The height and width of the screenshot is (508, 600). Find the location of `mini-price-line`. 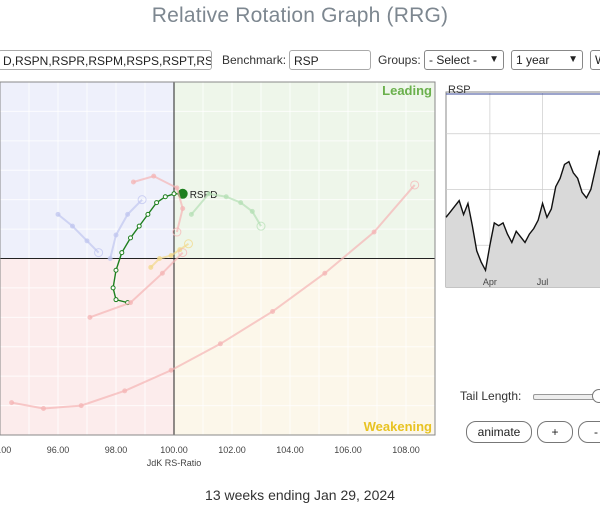

mini-price-line is located at coordinates (522, 211).